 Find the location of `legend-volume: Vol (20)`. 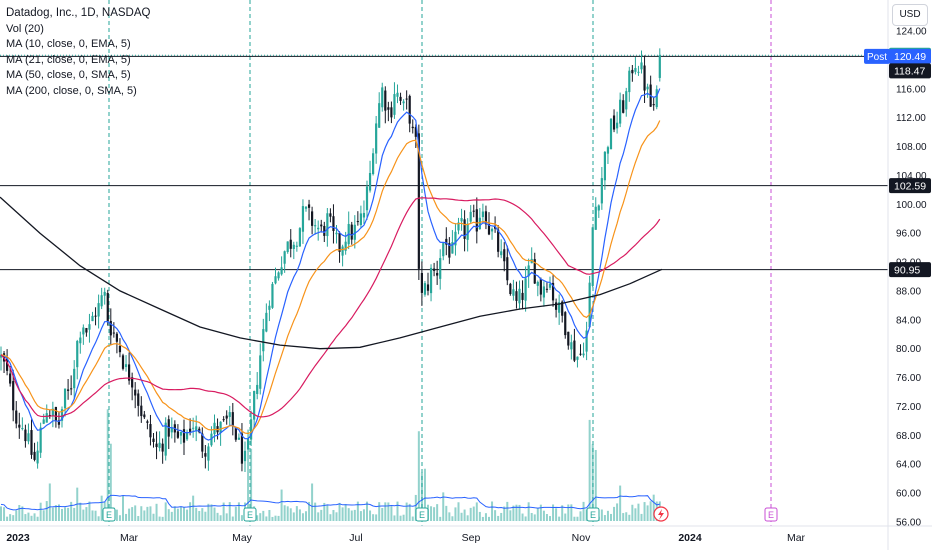

legend-volume: Vol (20) is located at coordinates (25, 28).